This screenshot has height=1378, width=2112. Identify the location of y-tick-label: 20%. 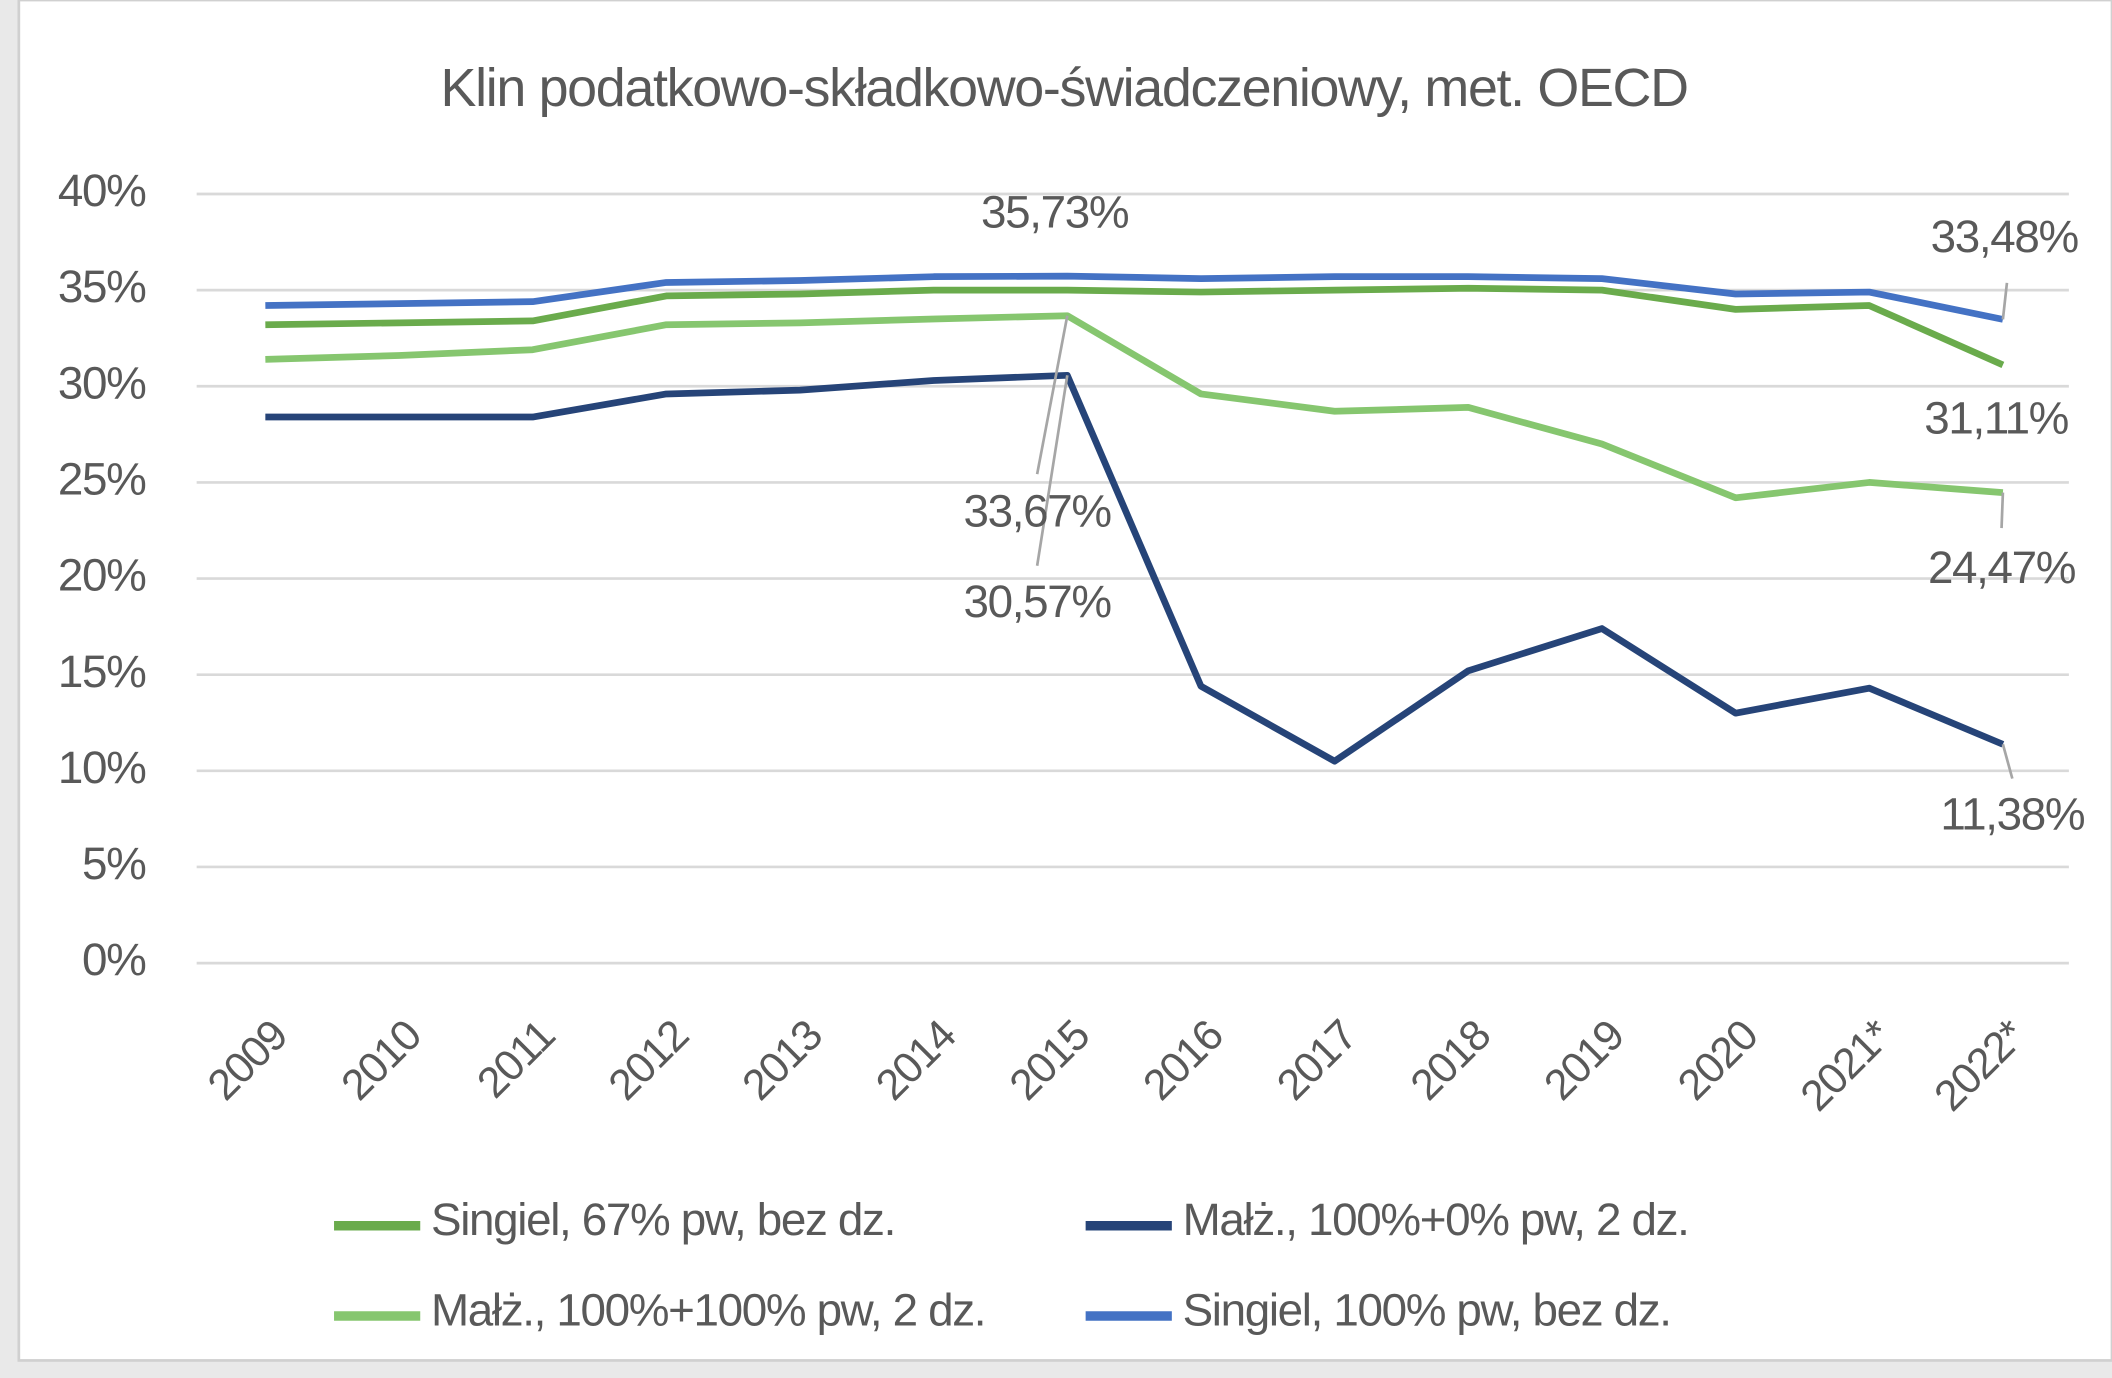
(102, 575).